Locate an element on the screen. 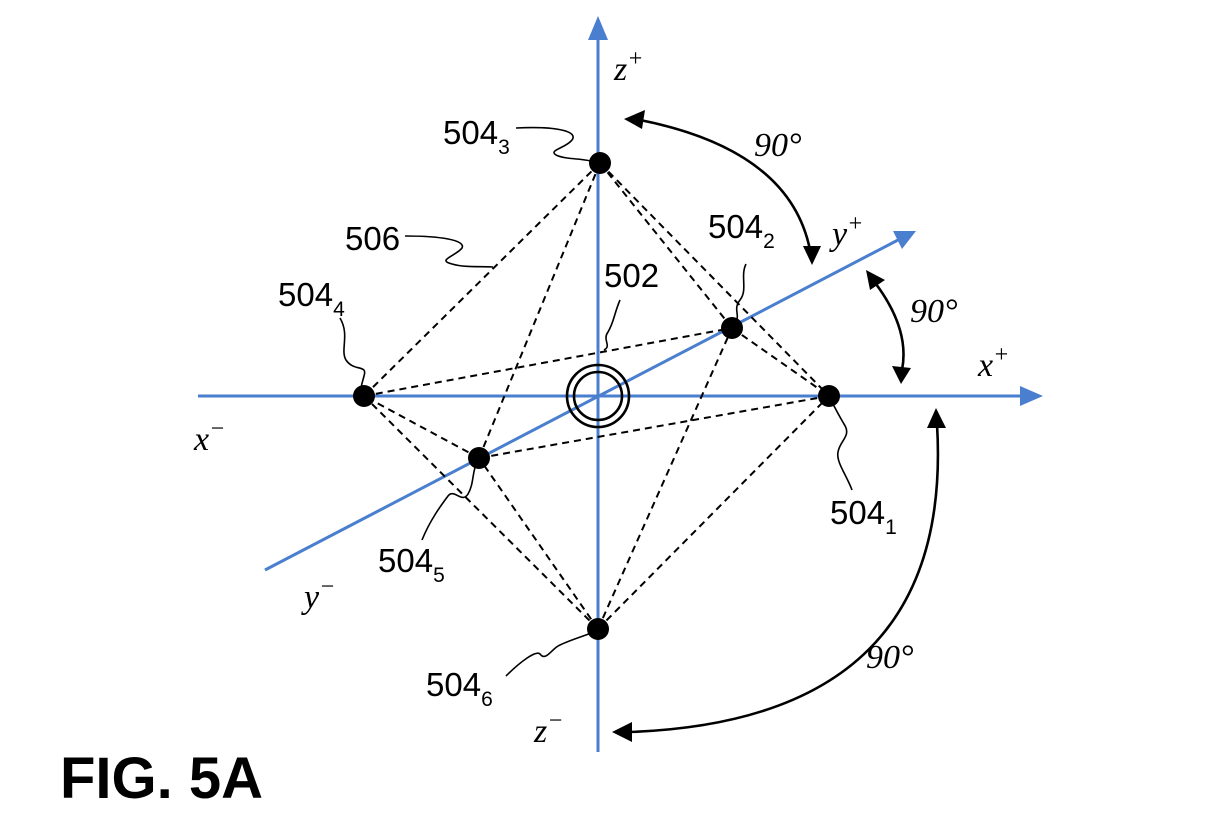 This screenshot has width=1217, height=815. angle-labels: 90° 90° 90° is located at coordinates (856, 401).